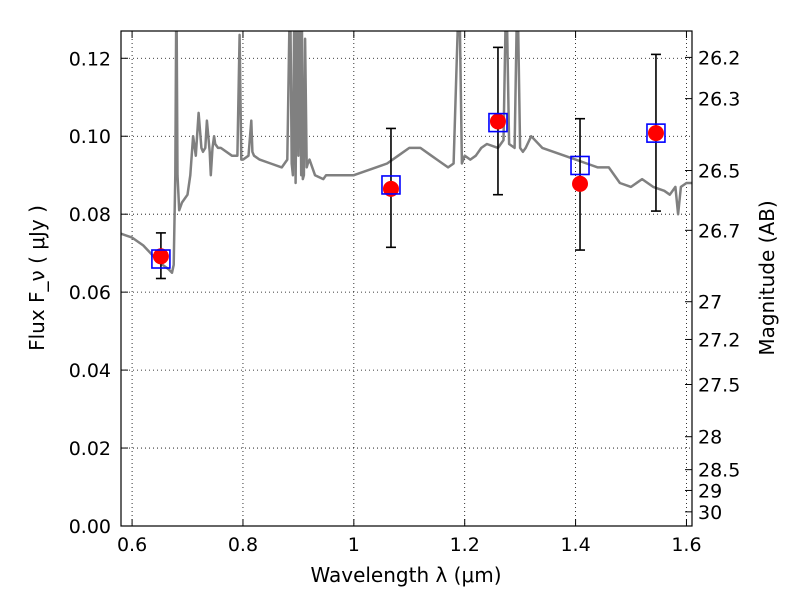  What do you see at coordinates (710, 513) in the screenshot?
I see `right-tick-label: 30` at bounding box center [710, 513].